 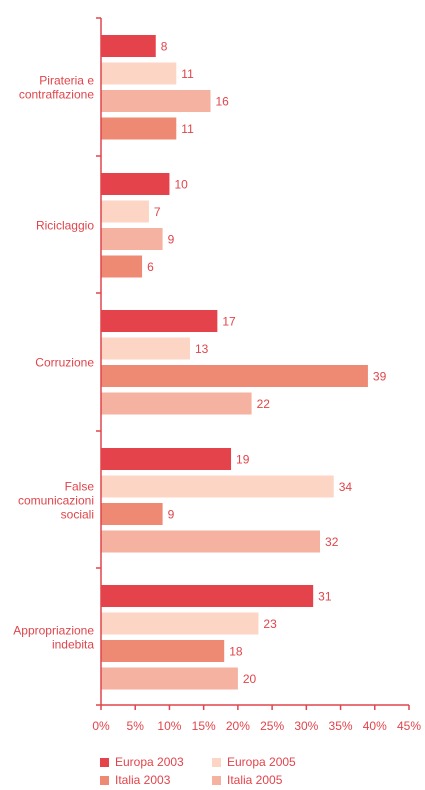 I want to click on bar-value-label: 32, so click(x=332, y=542).